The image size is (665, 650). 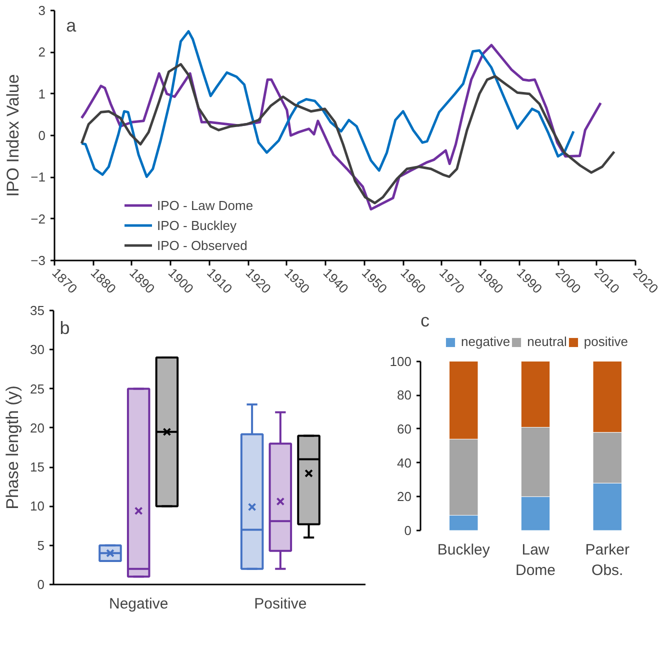 What do you see at coordinates (404, 428) in the screenshot?
I see `y-tick-label: 60` at bounding box center [404, 428].